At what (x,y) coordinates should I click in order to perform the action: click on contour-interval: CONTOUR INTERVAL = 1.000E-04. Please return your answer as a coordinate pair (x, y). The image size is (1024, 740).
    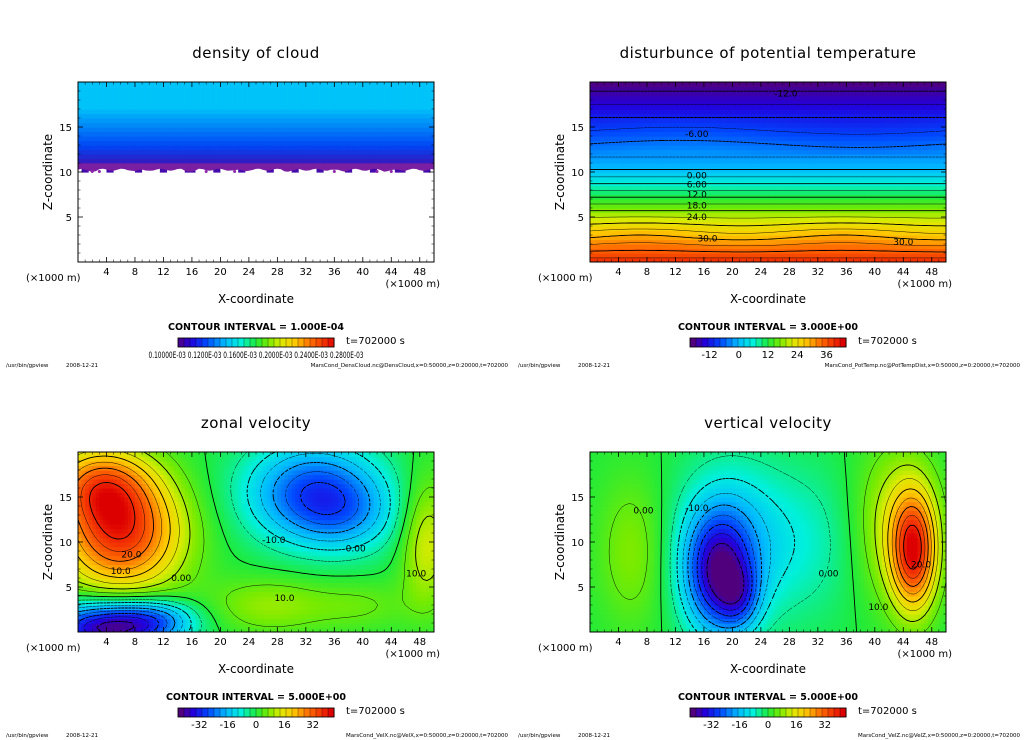
    Looking at the image, I should click on (256, 327).